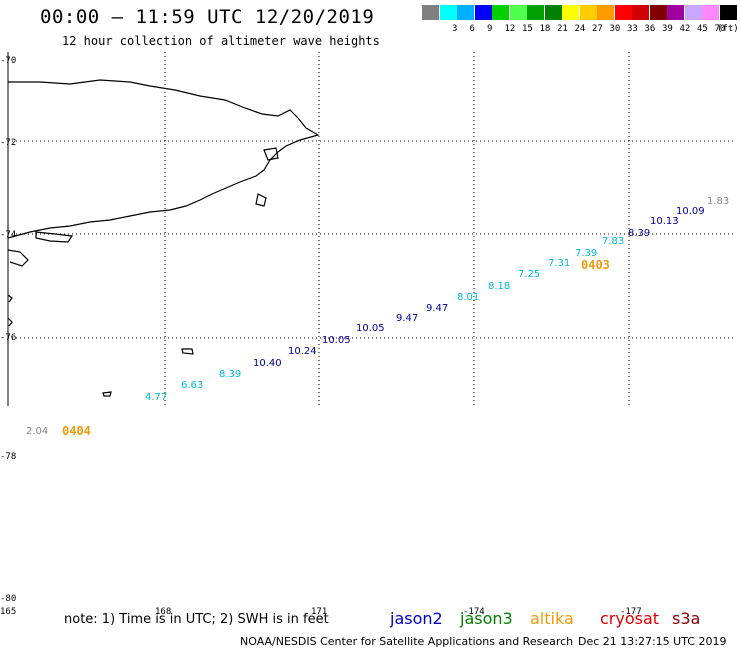  Describe the element at coordinates (718, 201) in the screenshot. I see `wave-height-label: 1.83` at that location.